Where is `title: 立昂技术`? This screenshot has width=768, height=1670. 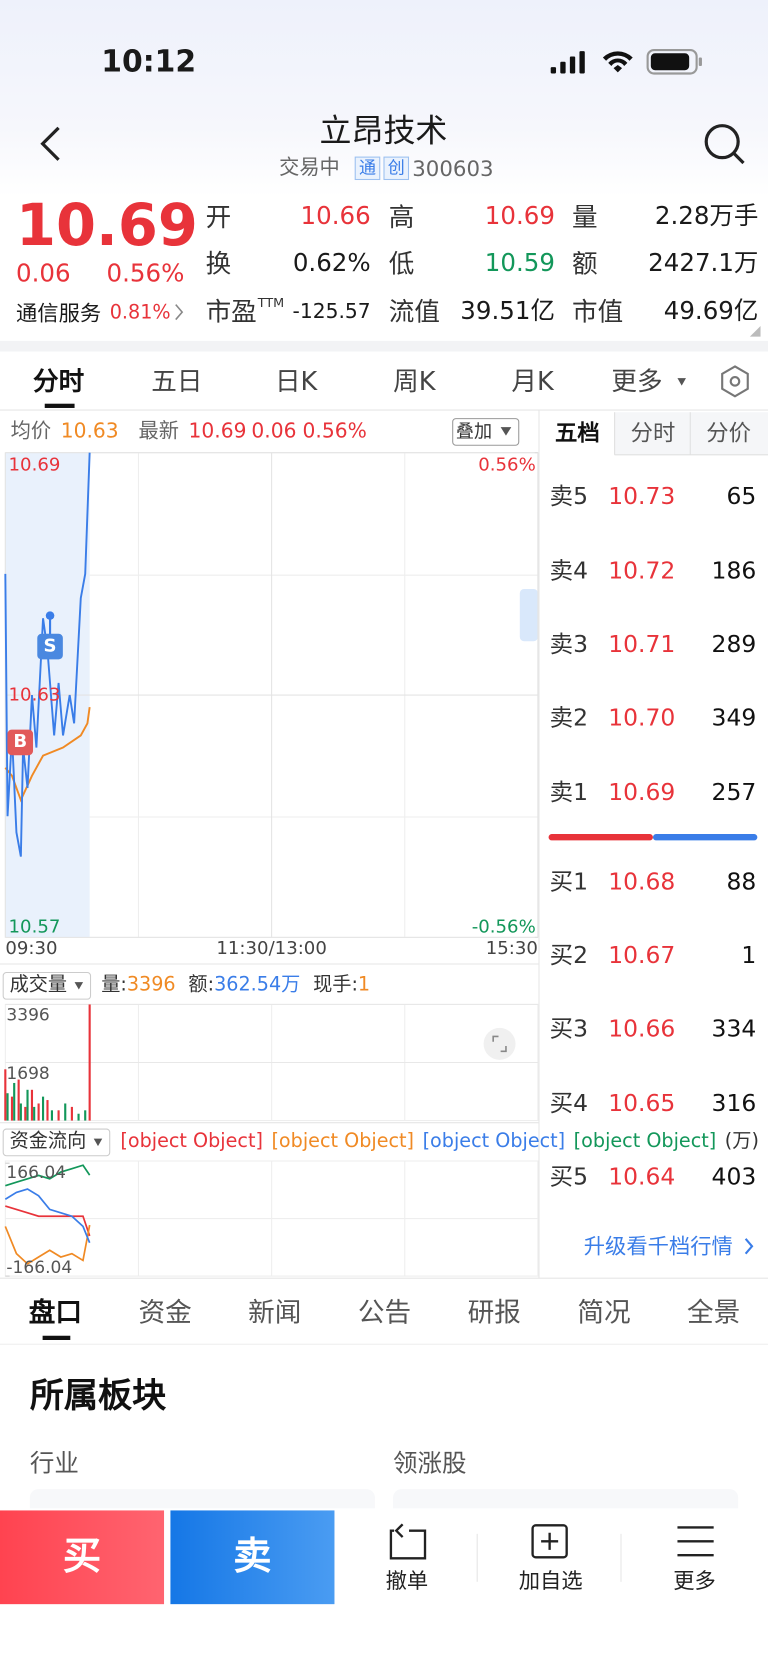 title: 立昂技术 is located at coordinates (383, 131).